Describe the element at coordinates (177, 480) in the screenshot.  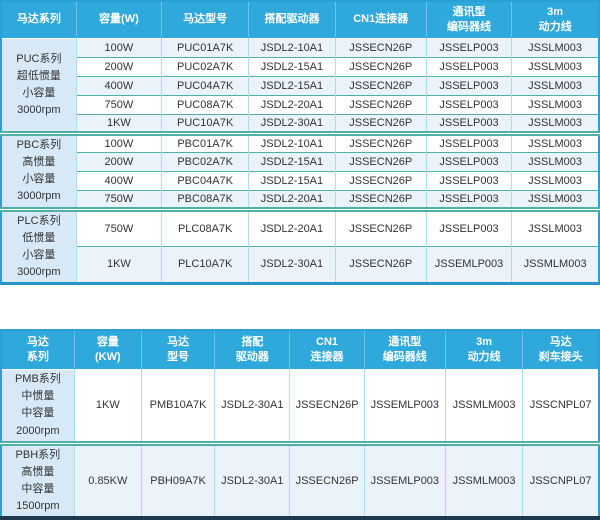
I see `spec-cell: PBH09A7K` at that location.